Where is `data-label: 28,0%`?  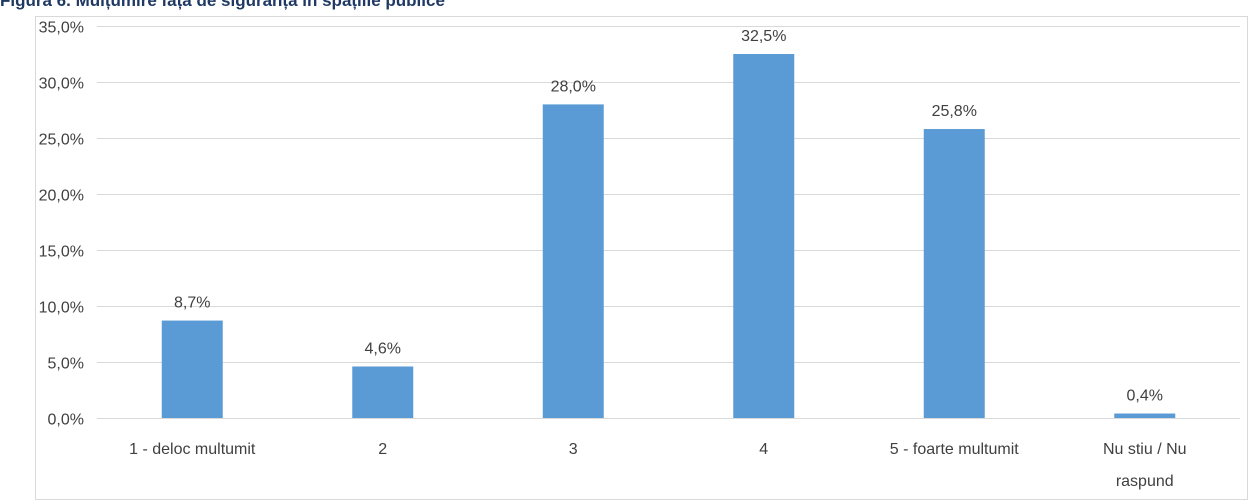 data-label: 28,0% is located at coordinates (573, 86).